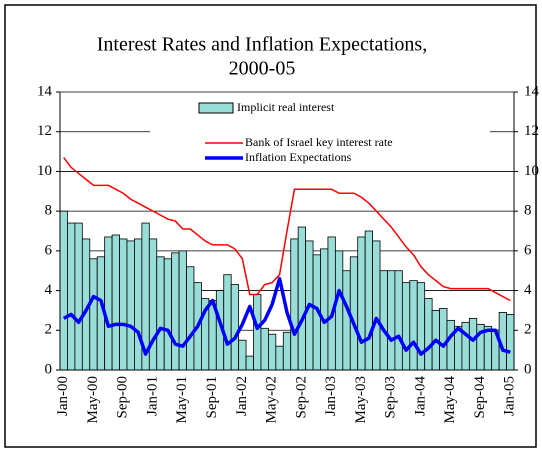  What do you see at coordinates (152, 396) in the screenshot?
I see `x-tick-label: Jan-01` at bounding box center [152, 396].